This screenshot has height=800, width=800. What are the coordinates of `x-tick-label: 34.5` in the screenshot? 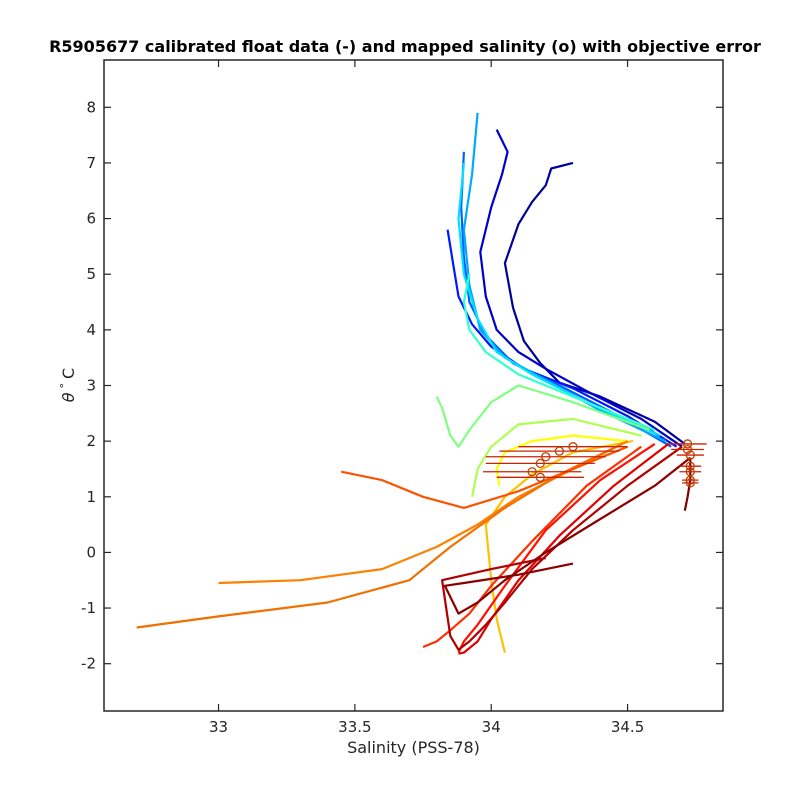 It's located at (627, 727).